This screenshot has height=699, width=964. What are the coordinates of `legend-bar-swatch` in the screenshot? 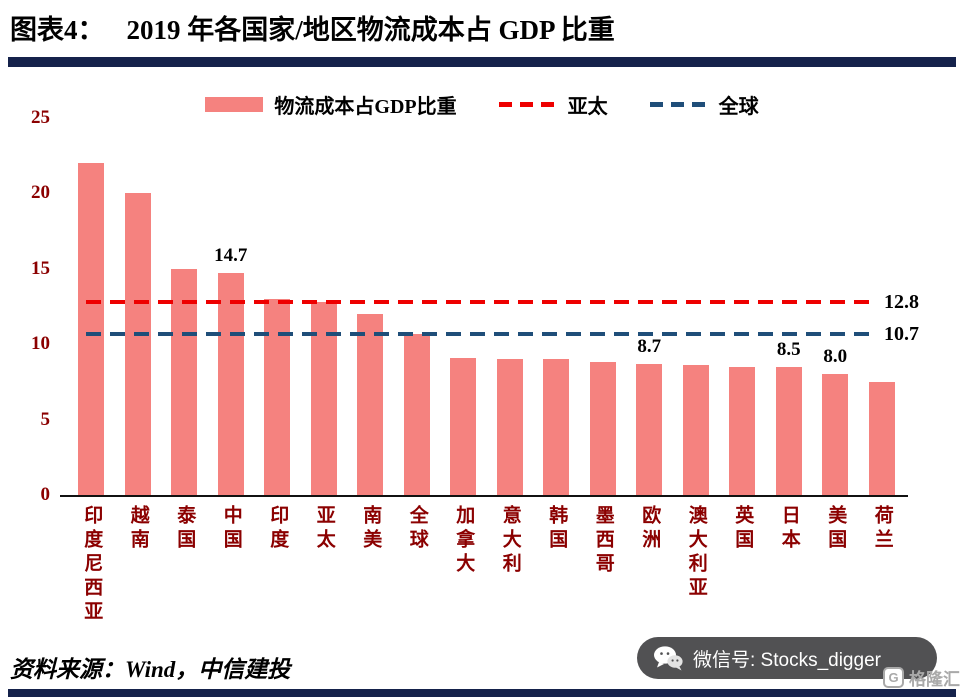 It's located at (234, 104).